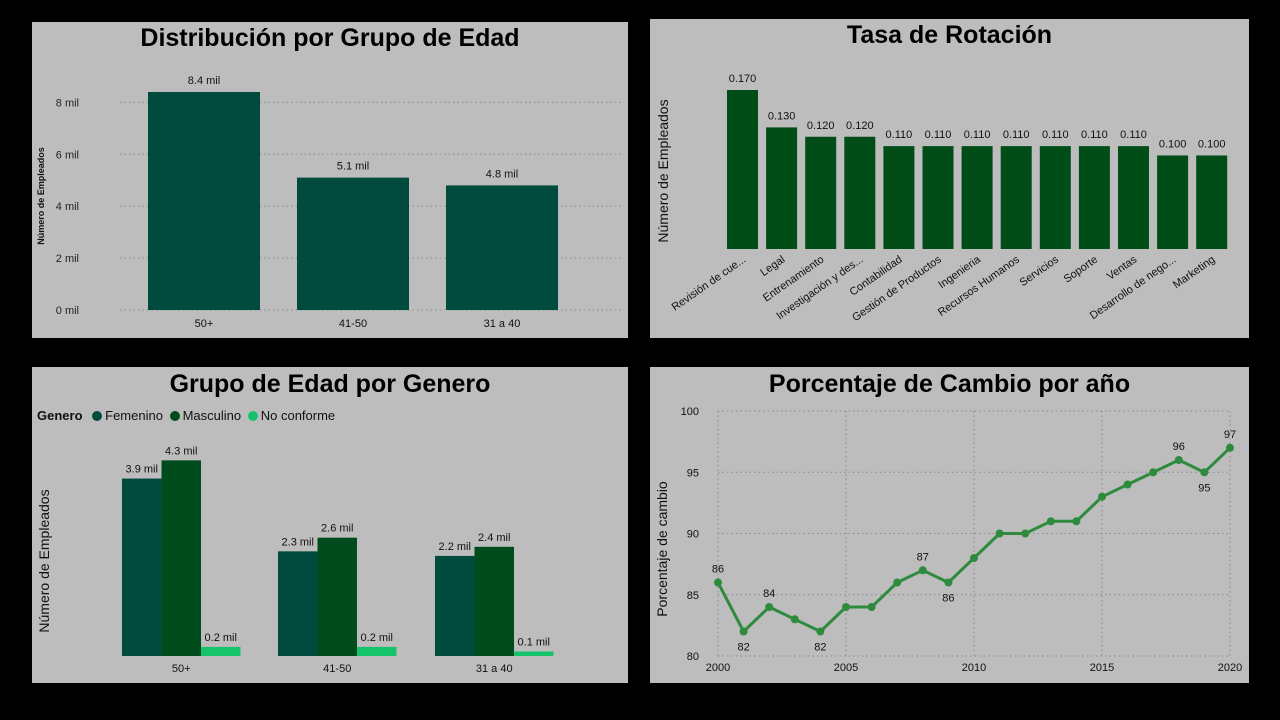 This screenshot has height=720, width=1280. What do you see at coordinates (662, 549) in the screenshot?
I see `y-axis-label: Porcentaje de cambio` at bounding box center [662, 549].